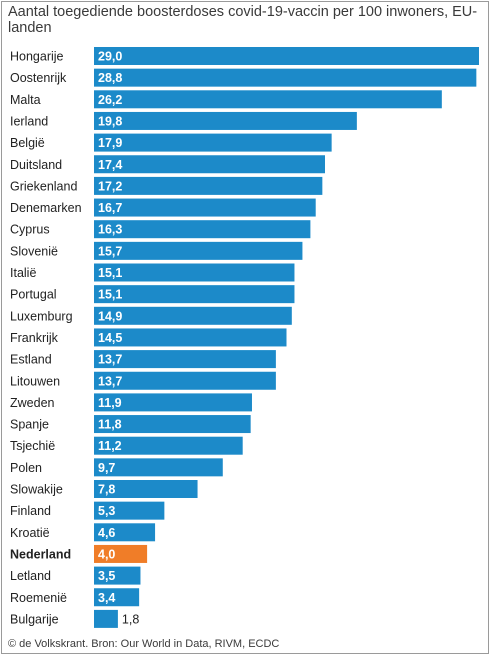 This screenshot has width=492, height=656. What do you see at coordinates (38, 78) in the screenshot?
I see `category-label: Oostenrijk` at bounding box center [38, 78].